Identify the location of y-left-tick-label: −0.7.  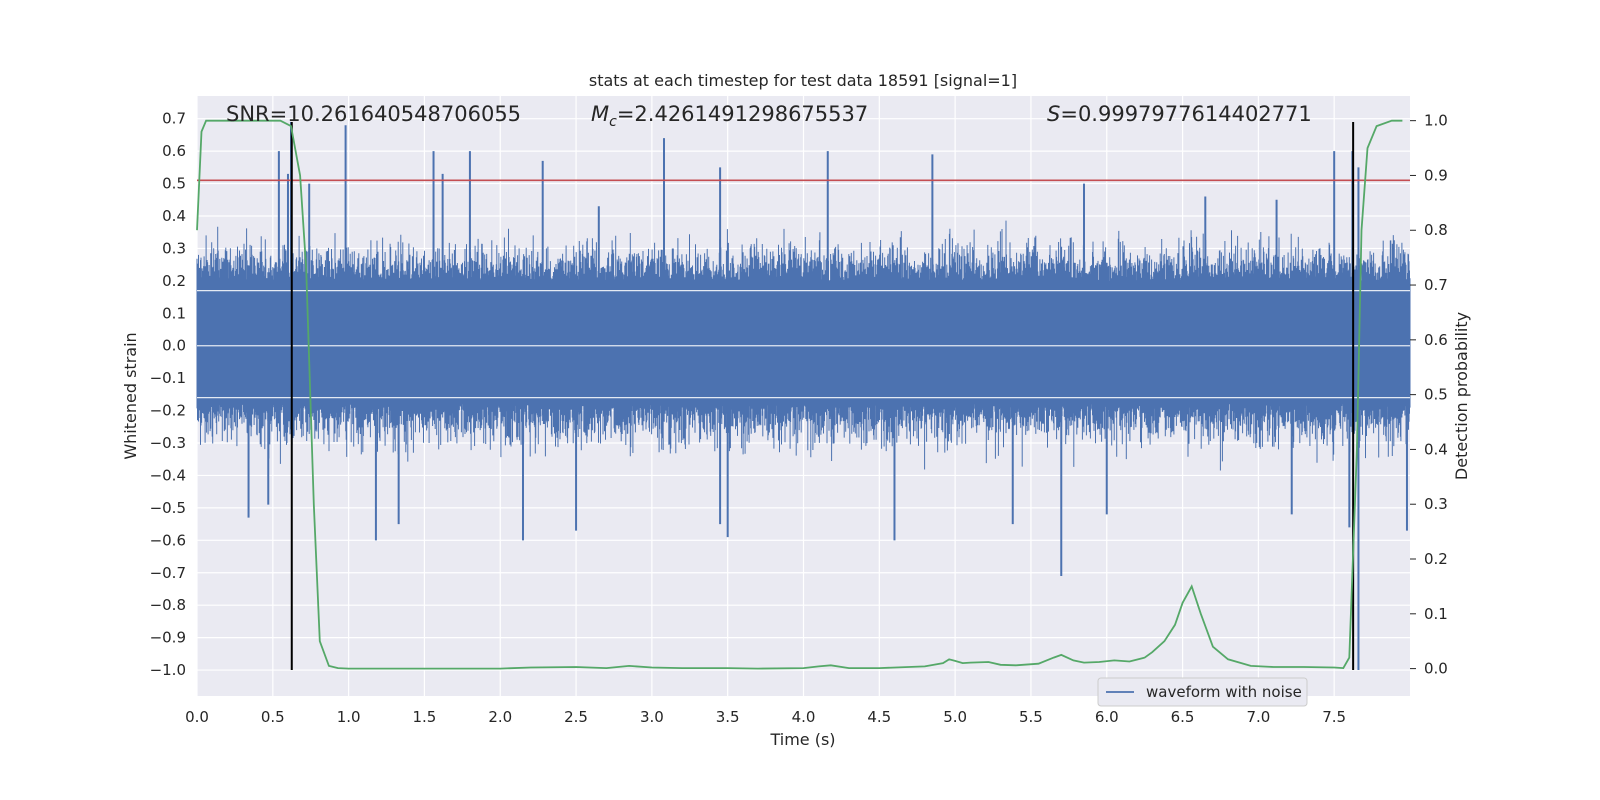
(168, 573).